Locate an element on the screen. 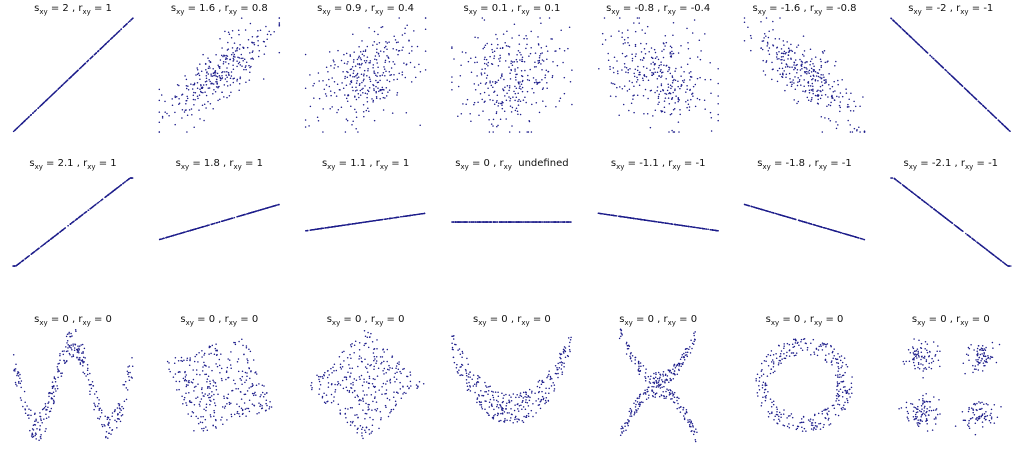 The height and width of the screenshot is (467, 1024). symbol: r is located at coordinates (670, 163).